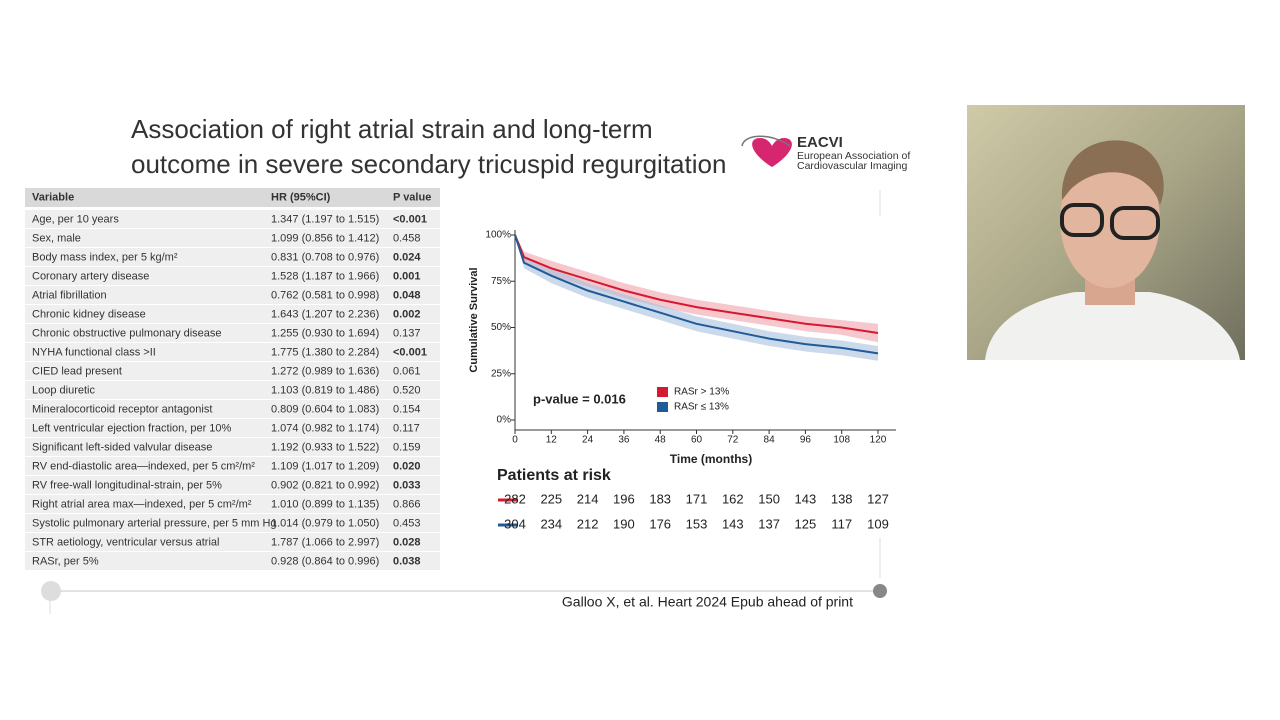 This screenshot has width=1280, height=720. Describe the element at coordinates (770, 440) in the screenshot. I see `x-tick-label: 84` at that location.